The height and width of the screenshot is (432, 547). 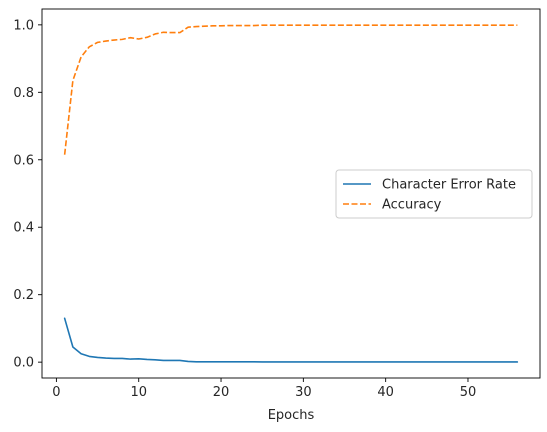 I want to click on x-tick-label: 0, so click(x=56, y=392).